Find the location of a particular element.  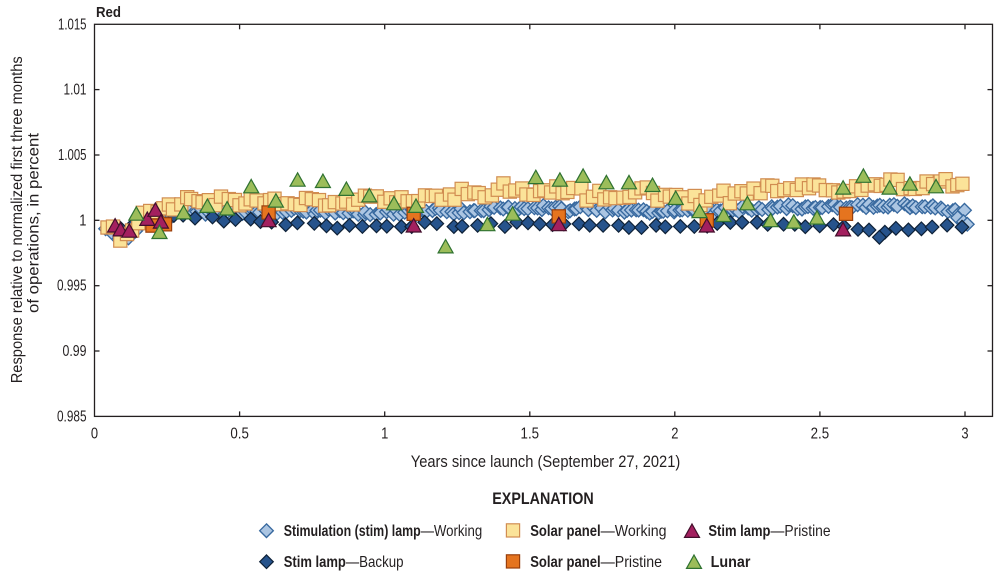

svg-text: 3 is located at coordinates (964, 434).